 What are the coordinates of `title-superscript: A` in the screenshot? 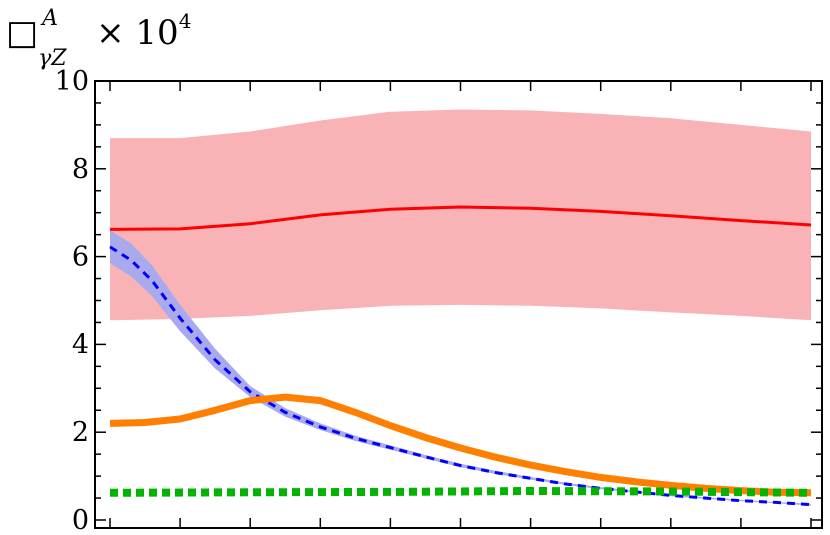 It's located at (50, 18).